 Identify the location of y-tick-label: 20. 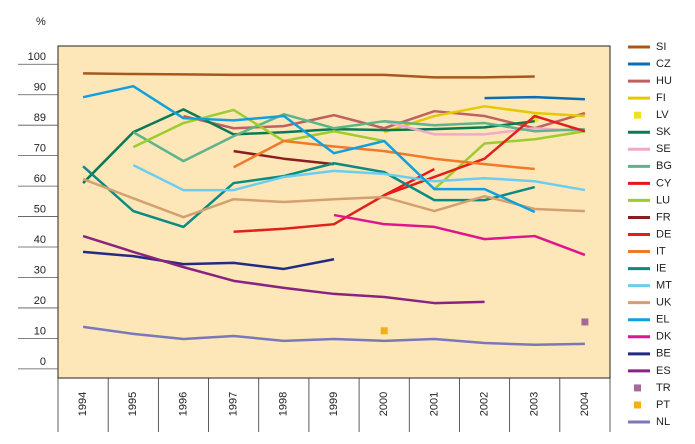
(40, 301).